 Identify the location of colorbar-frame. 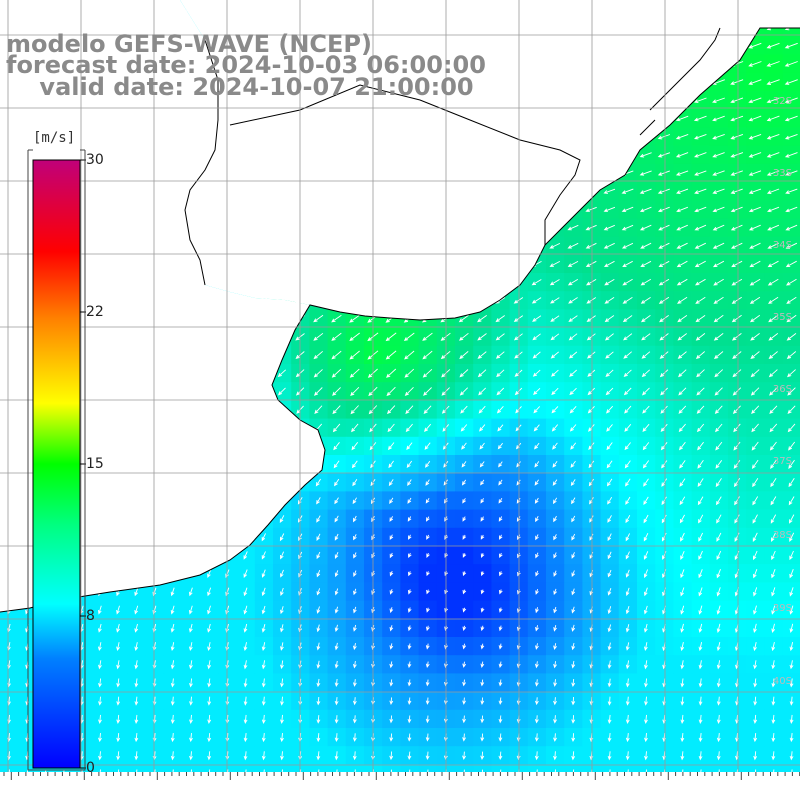
(56, 460).